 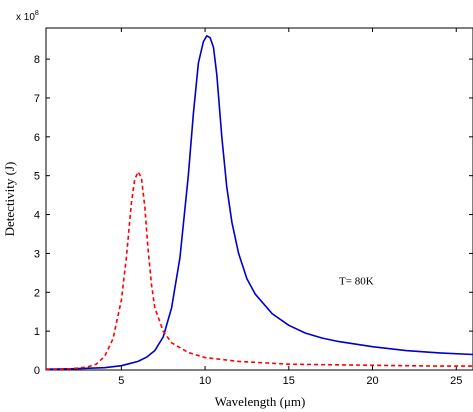 What do you see at coordinates (260, 401) in the screenshot?
I see `x-axis-title: Wavelength (μm)` at bounding box center [260, 401].